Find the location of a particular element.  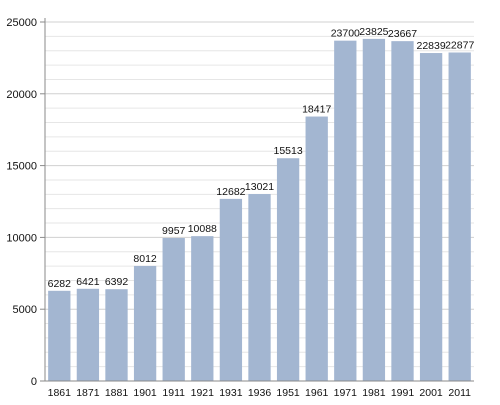

x-tick-label-1981: 1981 is located at coordinates (374, 393).